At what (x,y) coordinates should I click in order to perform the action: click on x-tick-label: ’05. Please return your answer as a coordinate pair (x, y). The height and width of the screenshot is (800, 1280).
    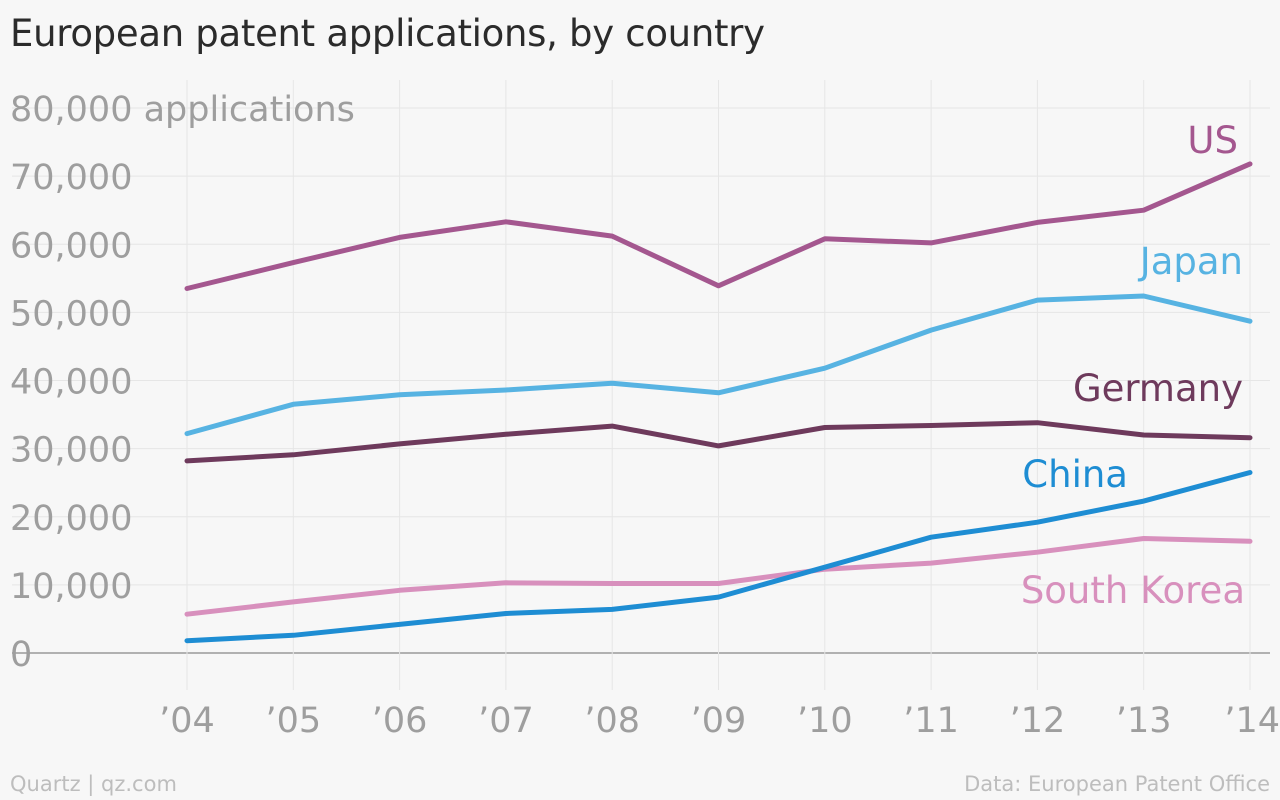
    Looking at the image, I should click on (293, 721).